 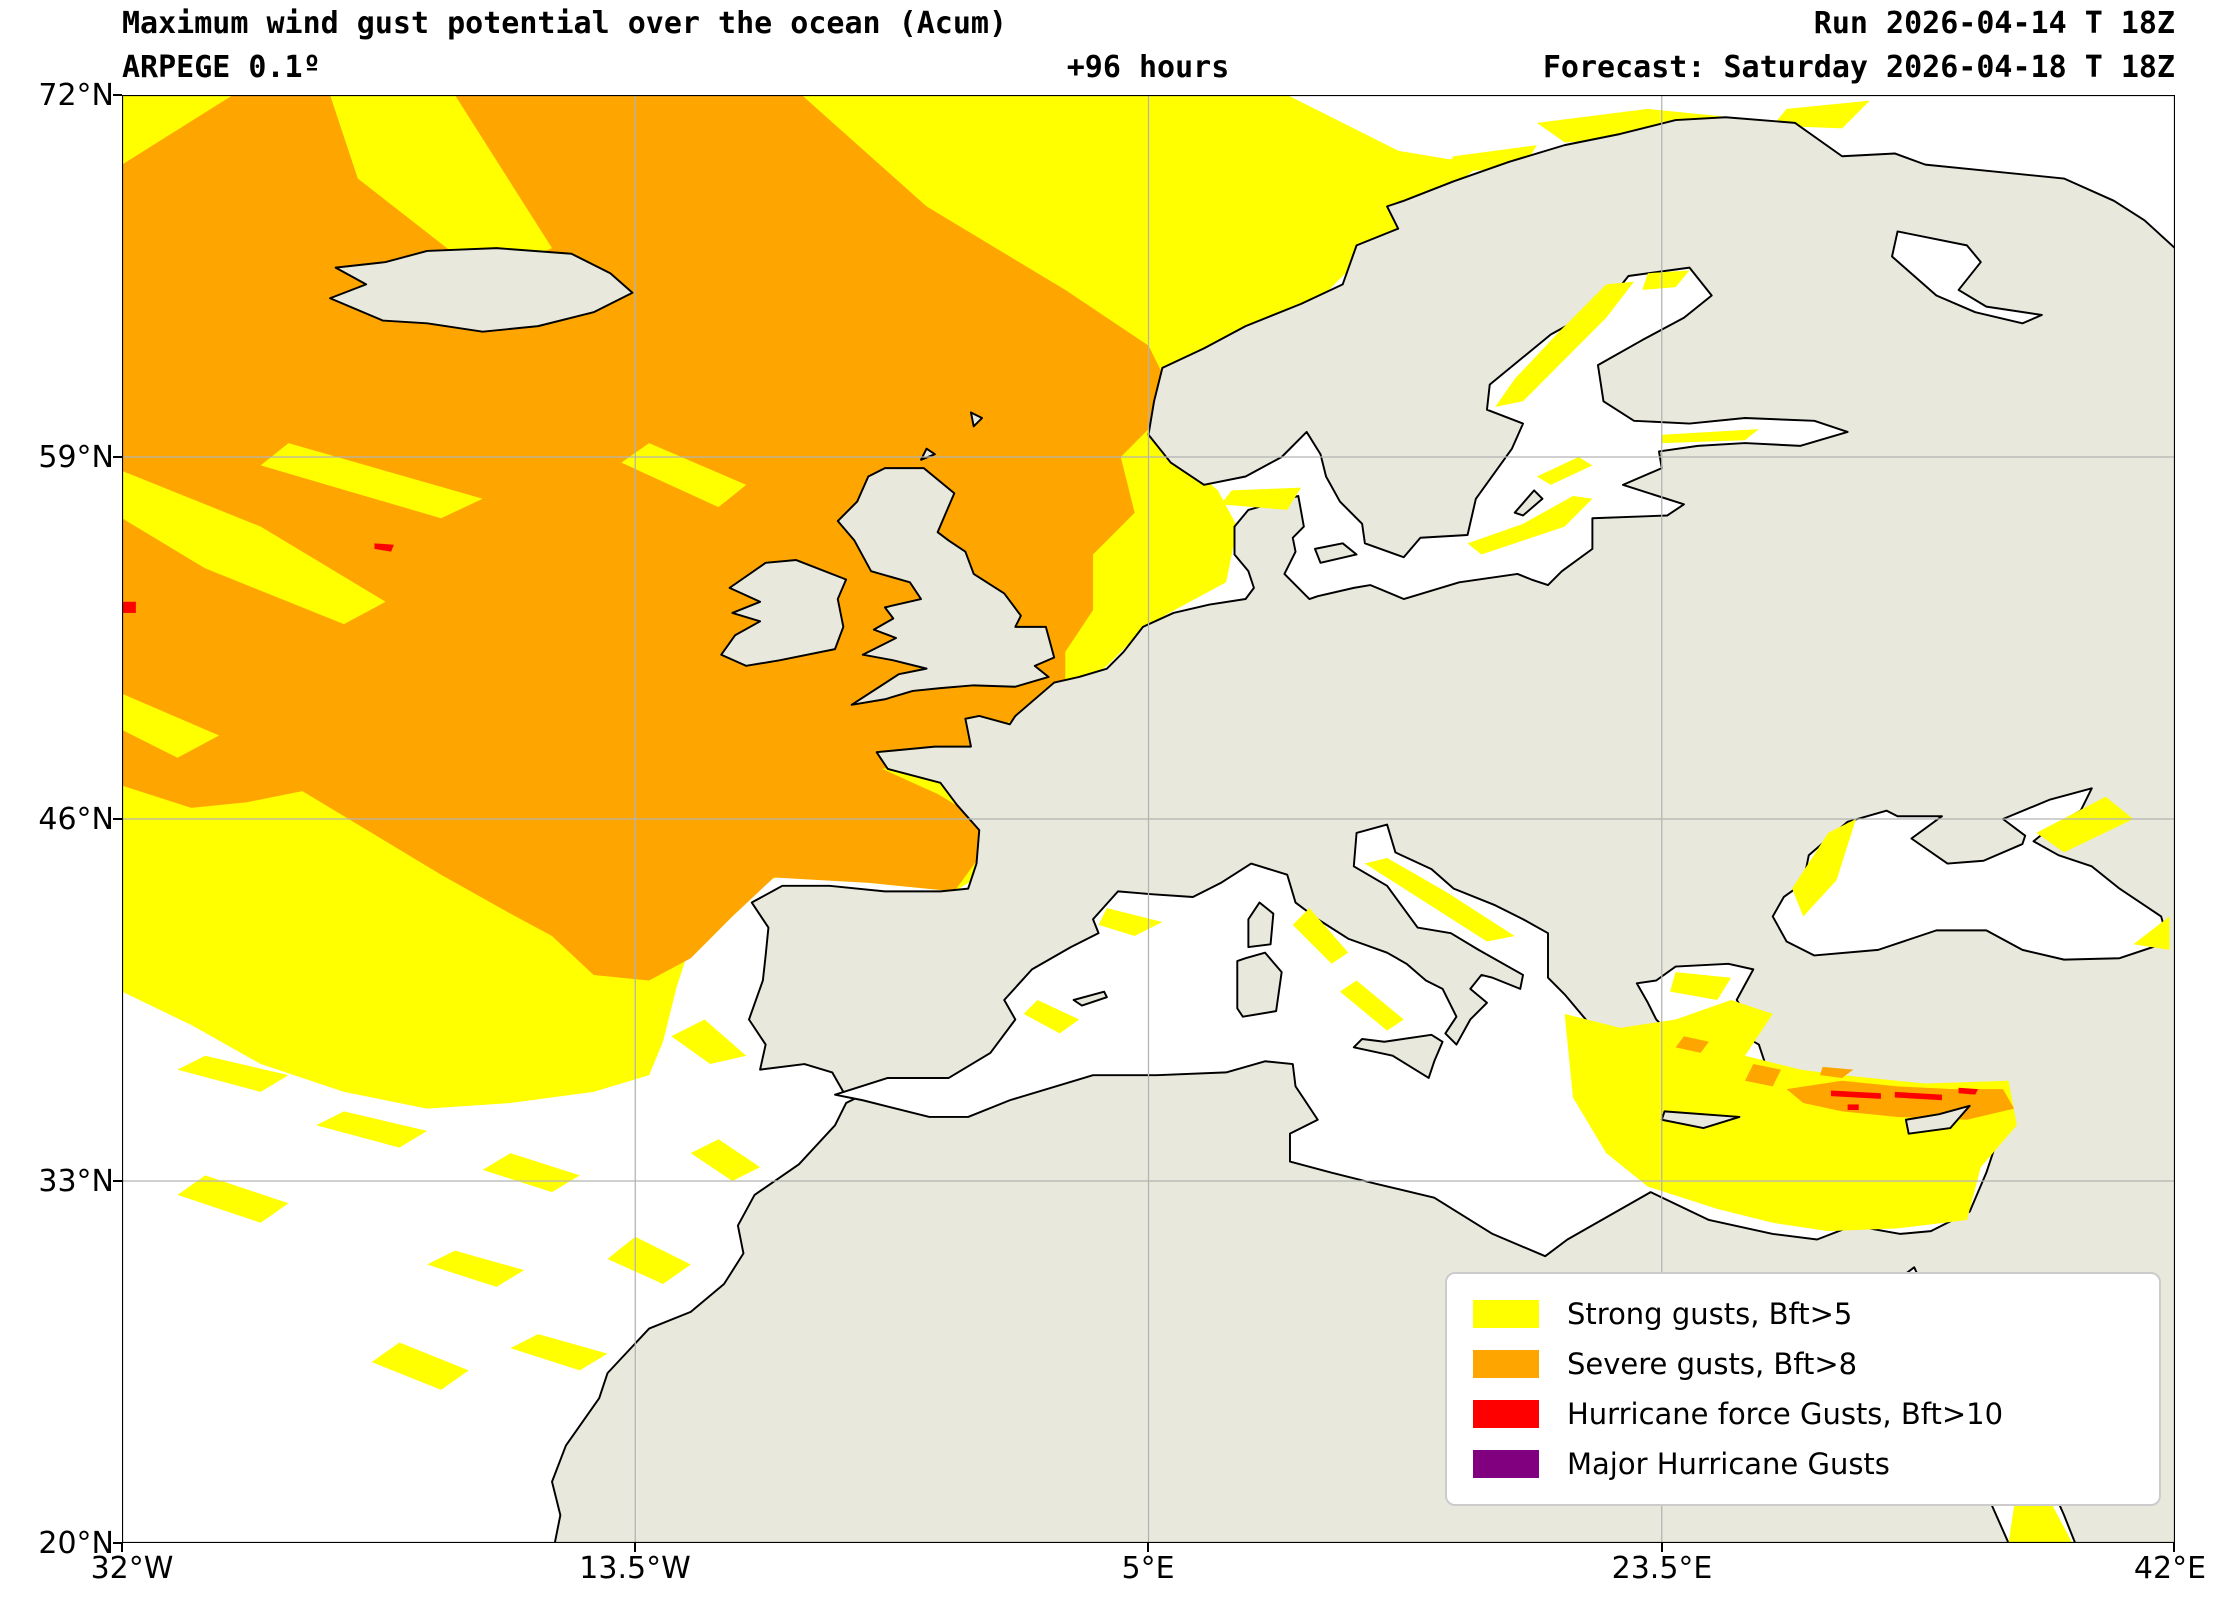 I want to click on strong-gusts-swatch, so click(x=1506, y=1314).